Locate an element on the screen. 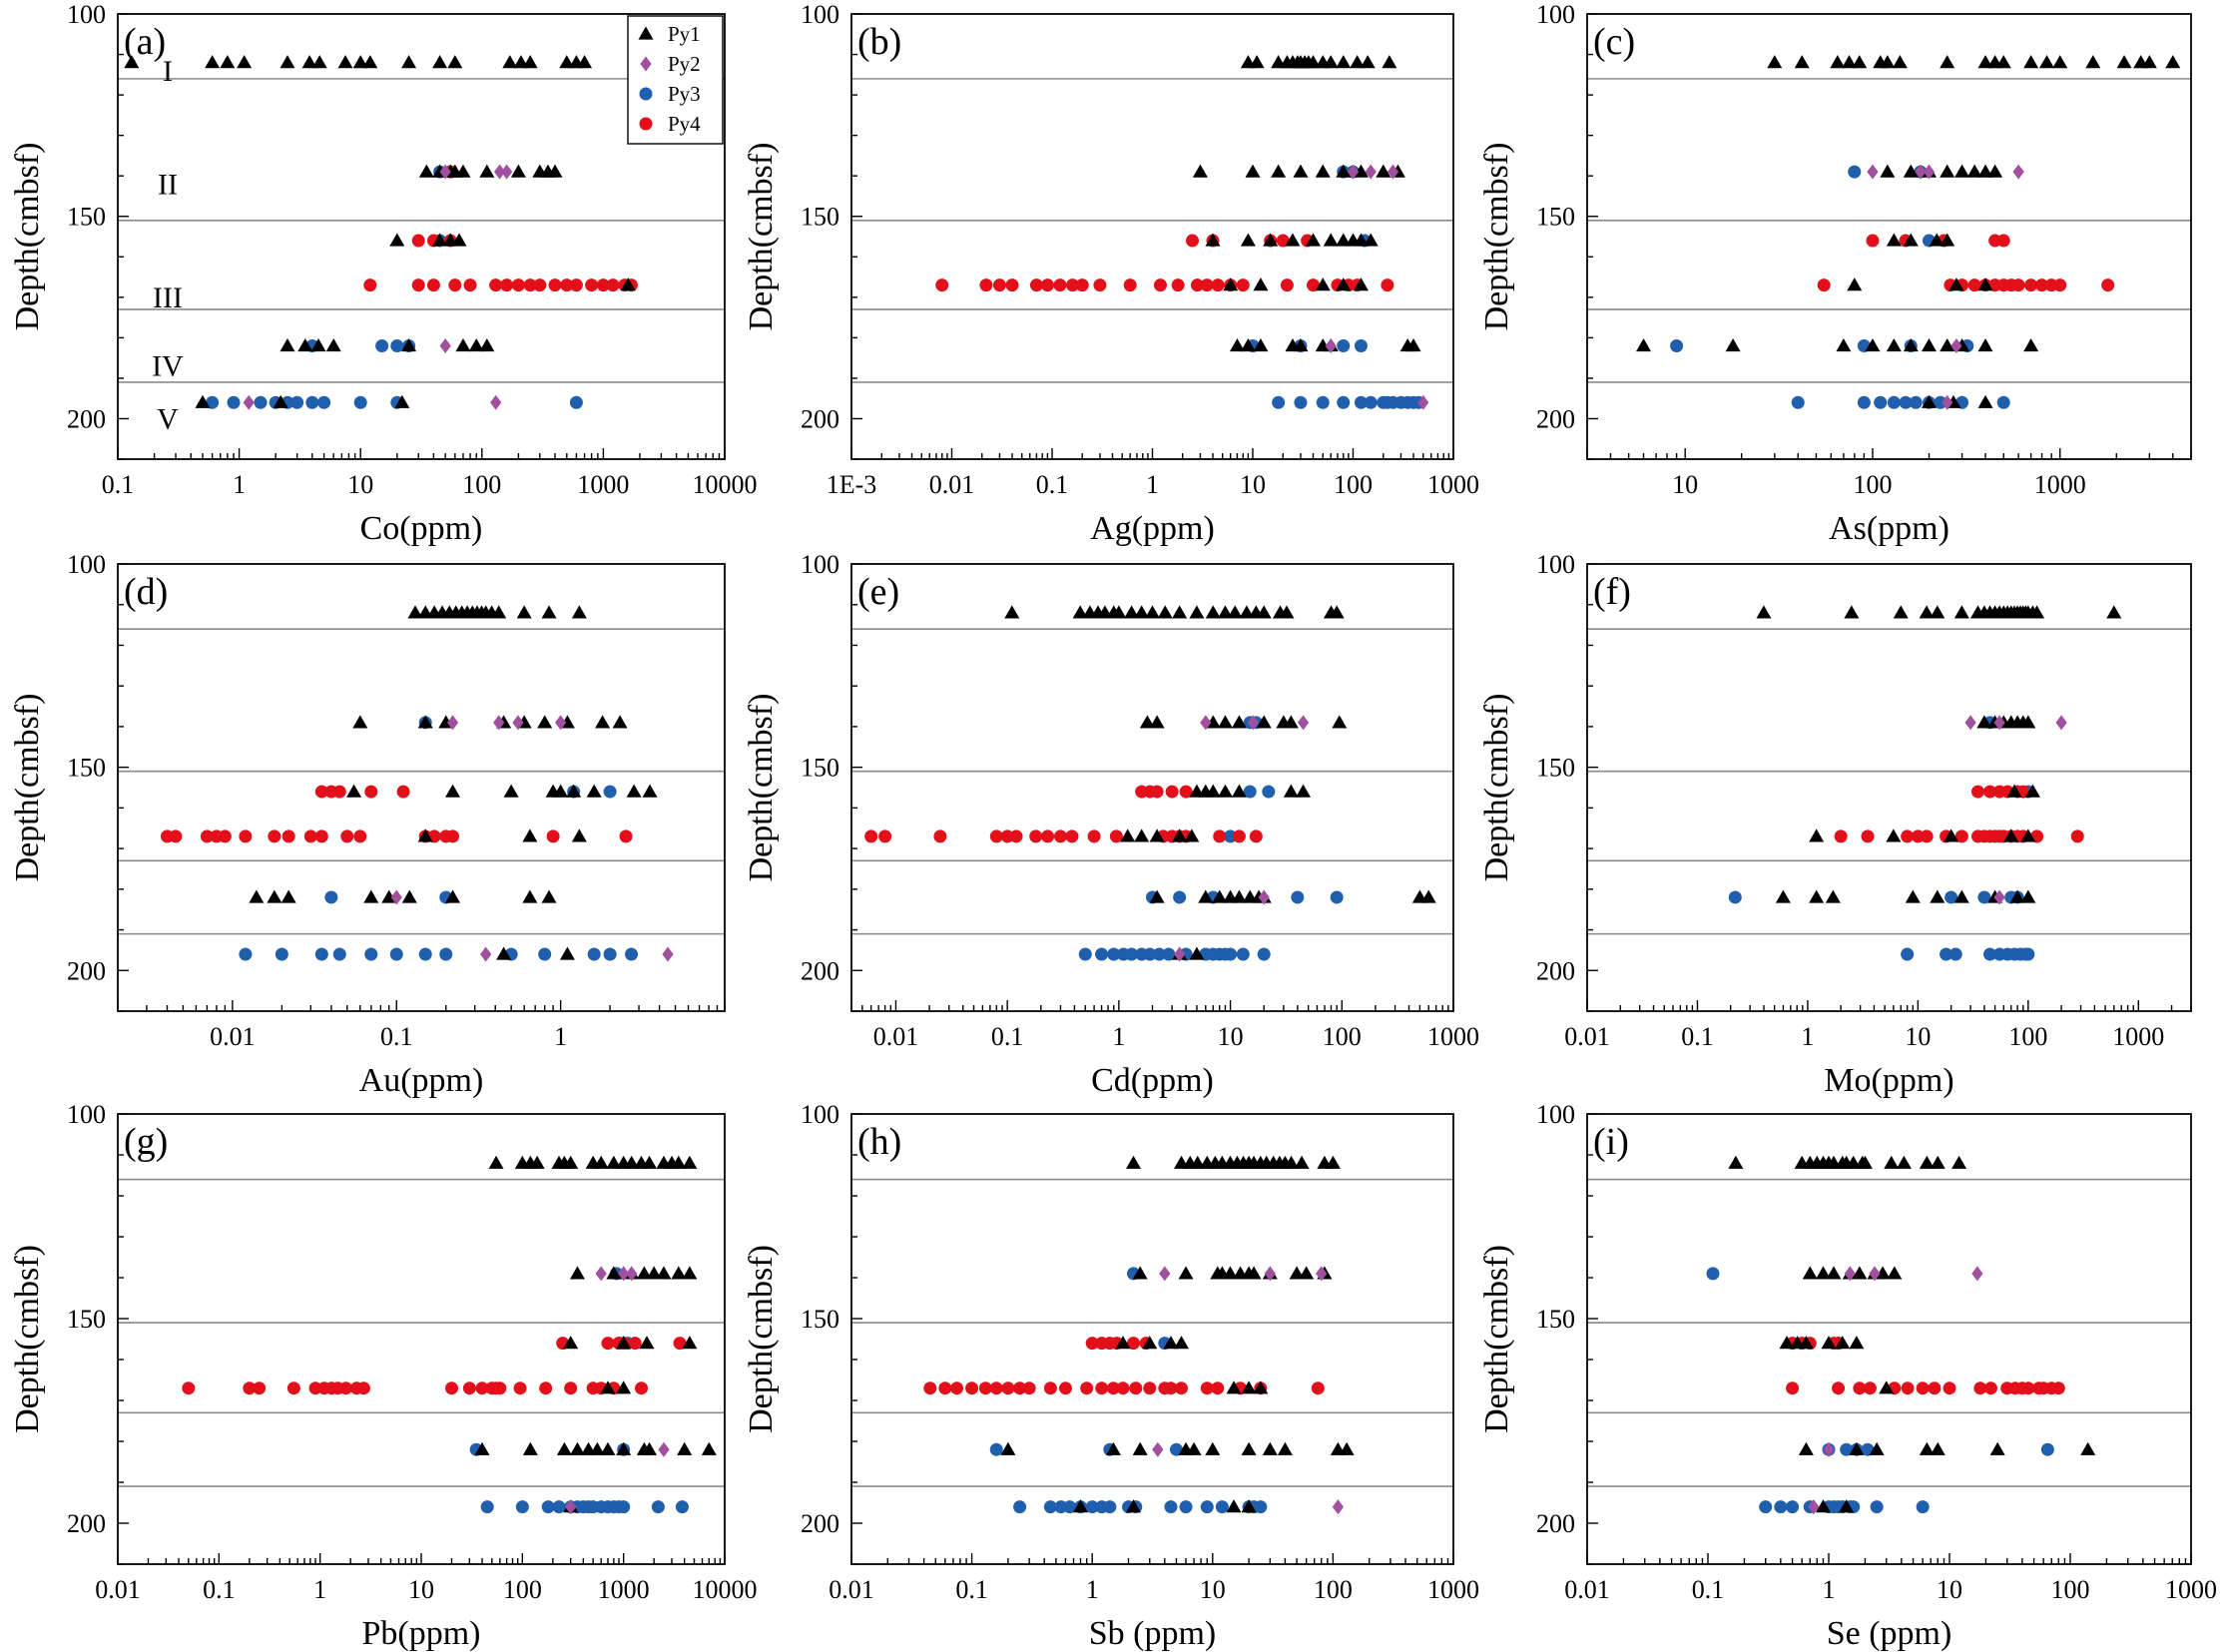  x-tick-label: 0.1 is located at coordinates (1007, 1036).